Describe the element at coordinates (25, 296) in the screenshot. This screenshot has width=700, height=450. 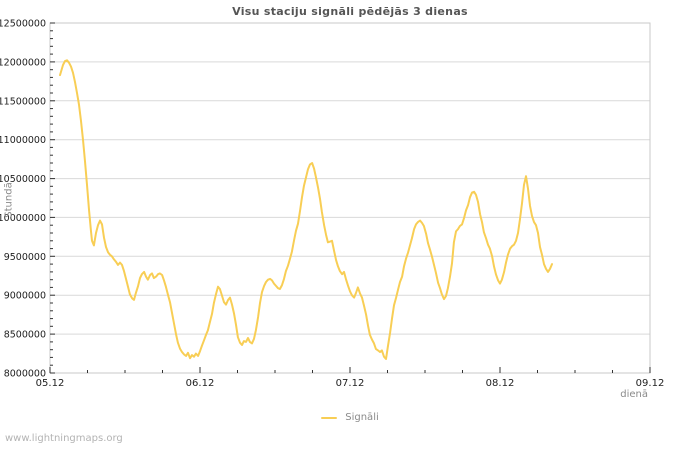
I see `svg-text: 9000000` at that location.